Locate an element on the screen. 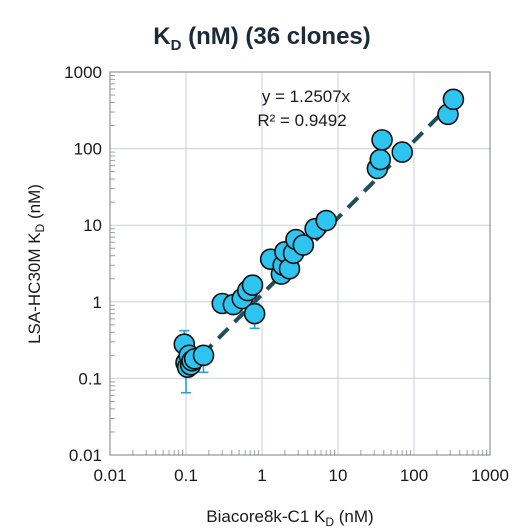  y-tick-label: 10 is located at coordinates (92, 225).